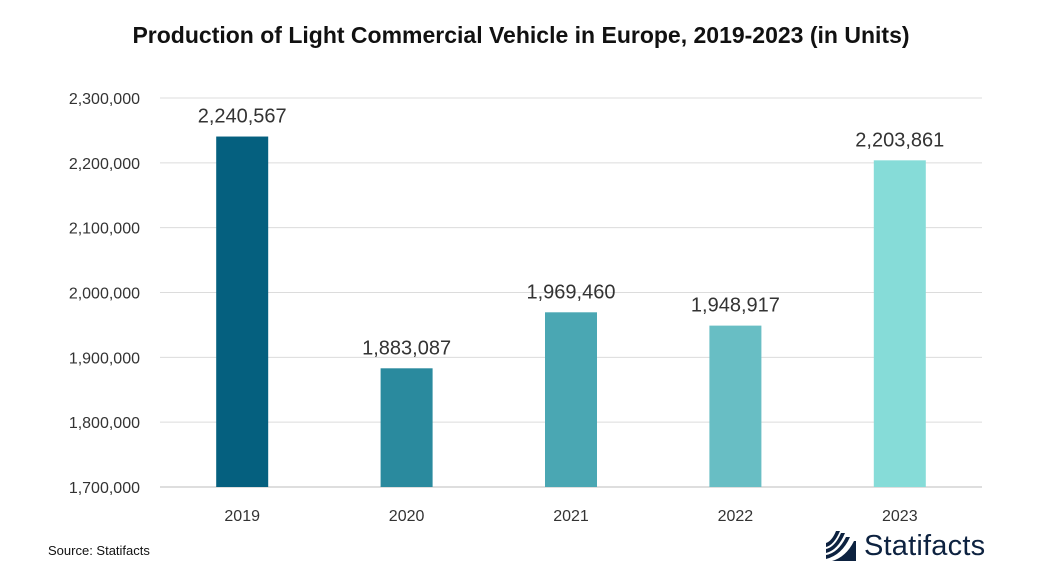  I want to click on data-label-2020: 1,883,087, so click(406, 348).